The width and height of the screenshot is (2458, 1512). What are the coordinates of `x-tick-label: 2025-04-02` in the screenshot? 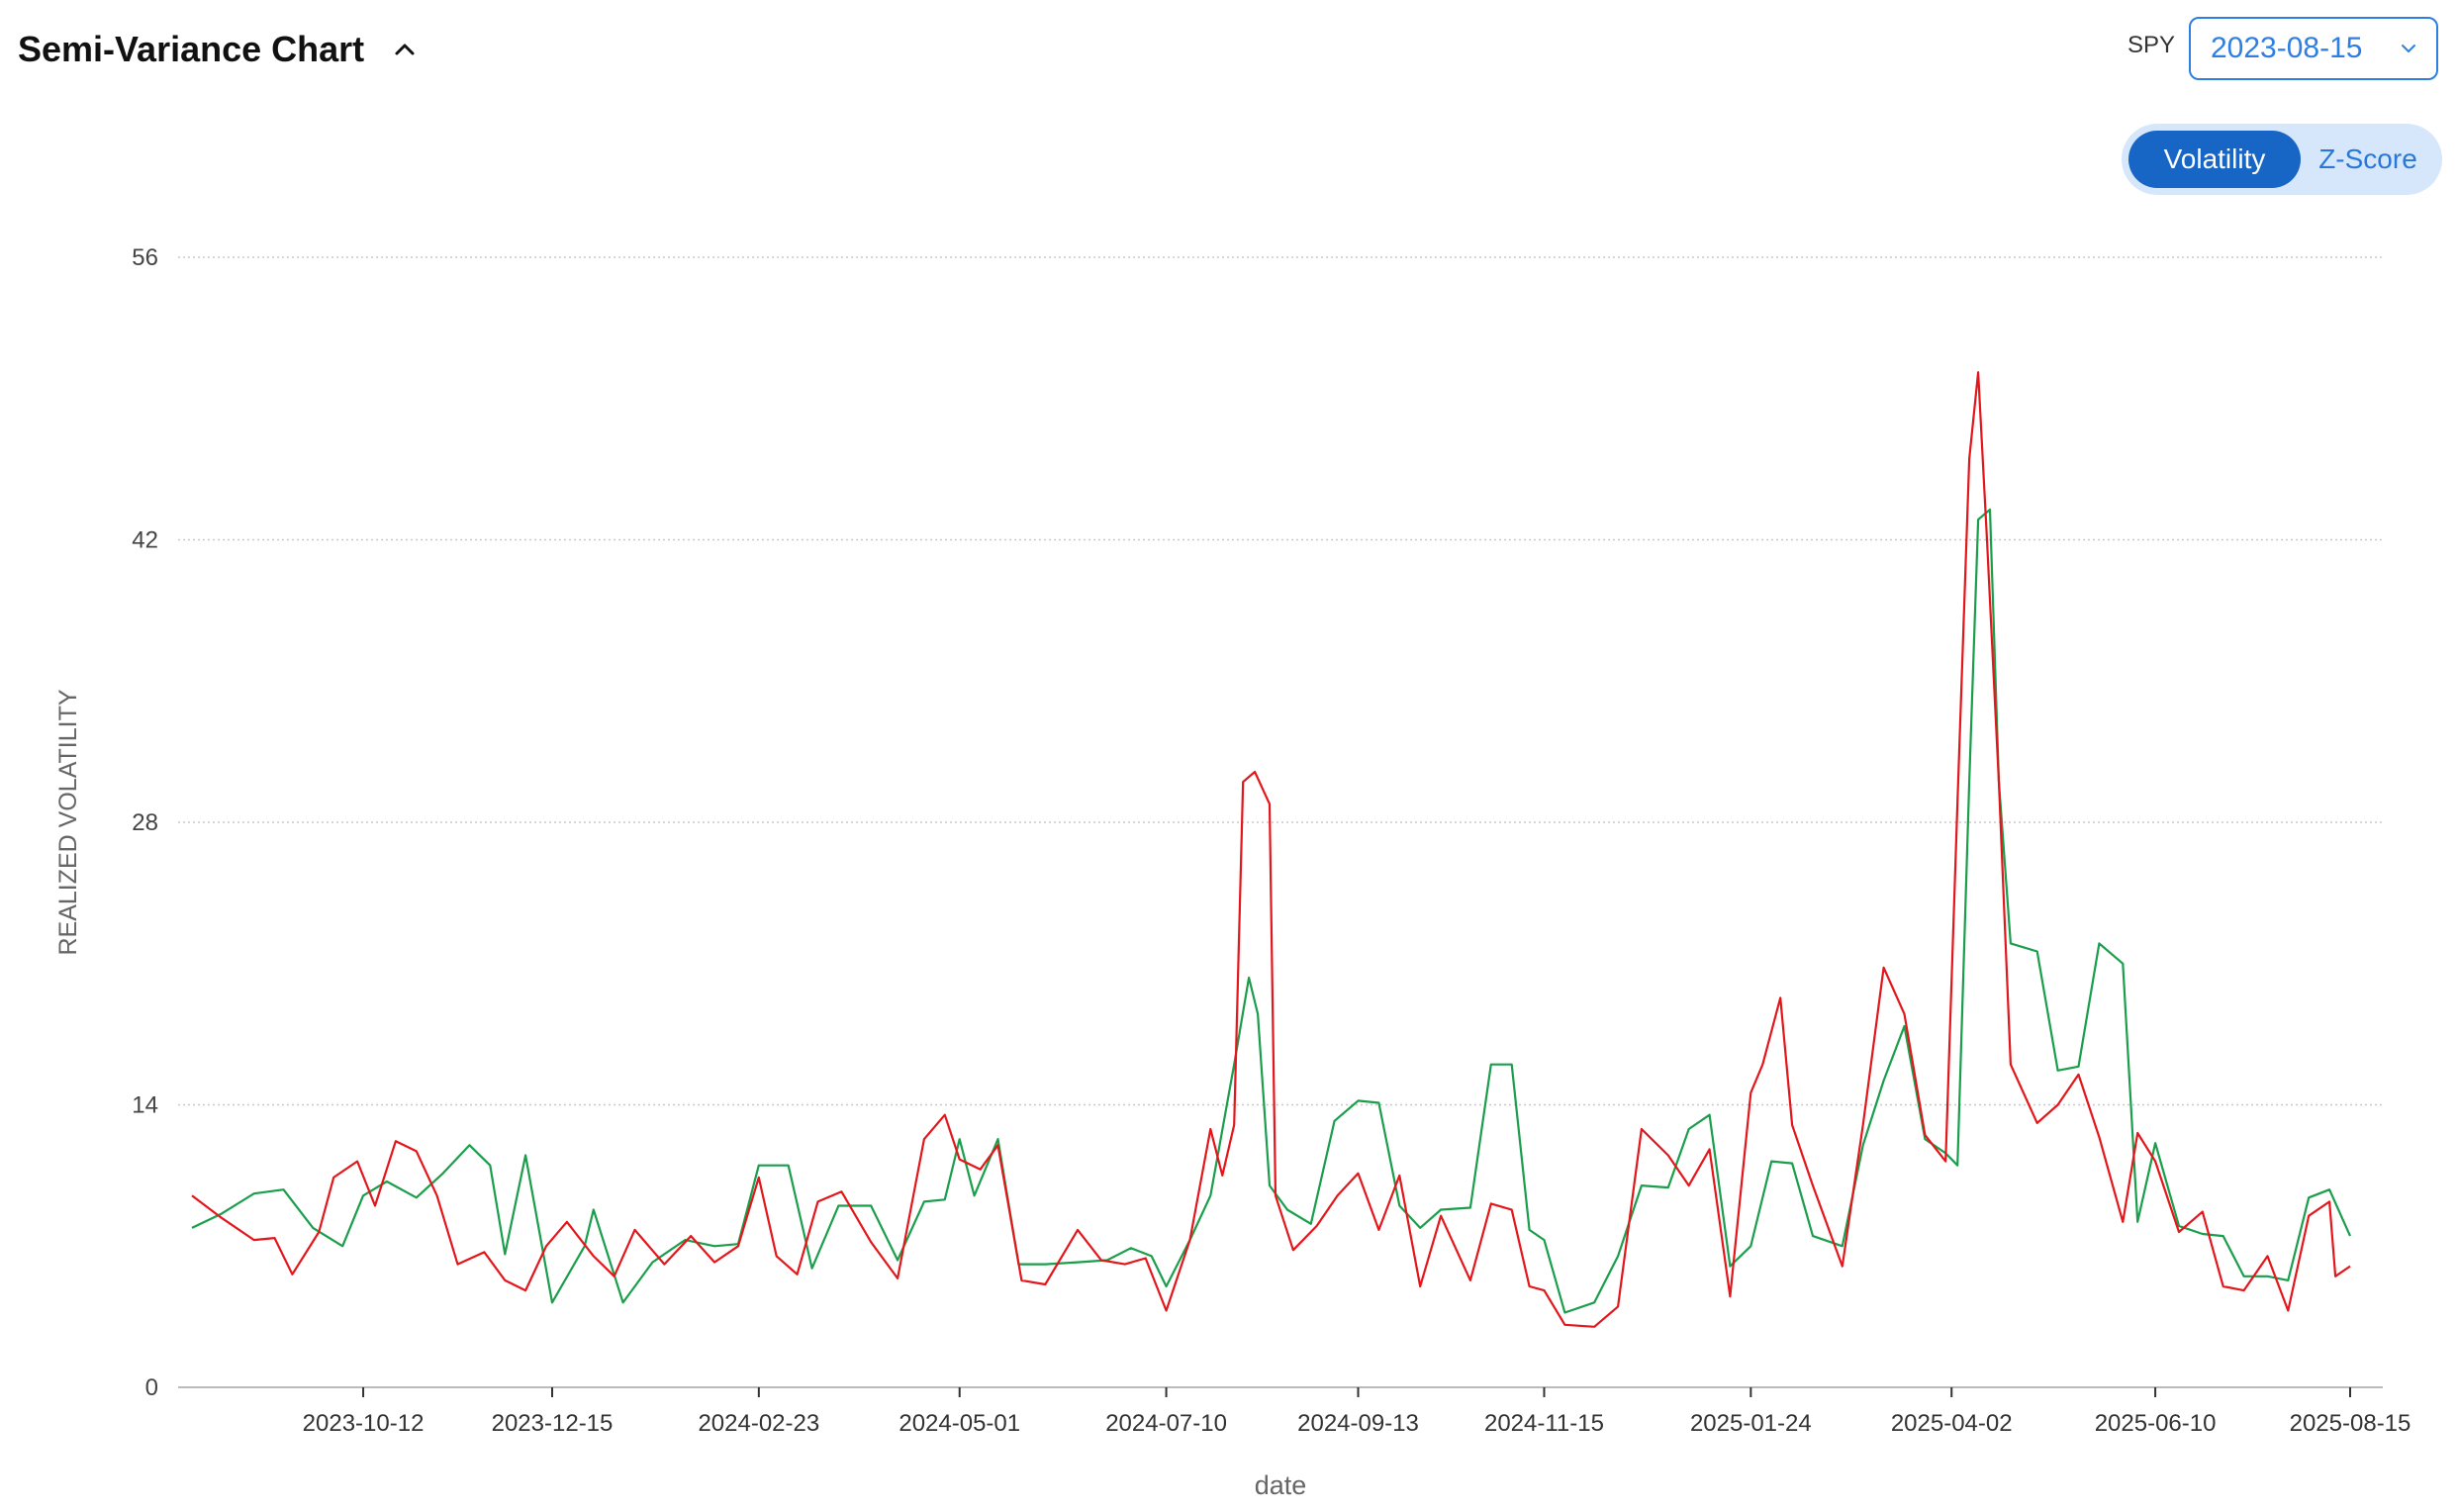 It's located at (1952, 1424).